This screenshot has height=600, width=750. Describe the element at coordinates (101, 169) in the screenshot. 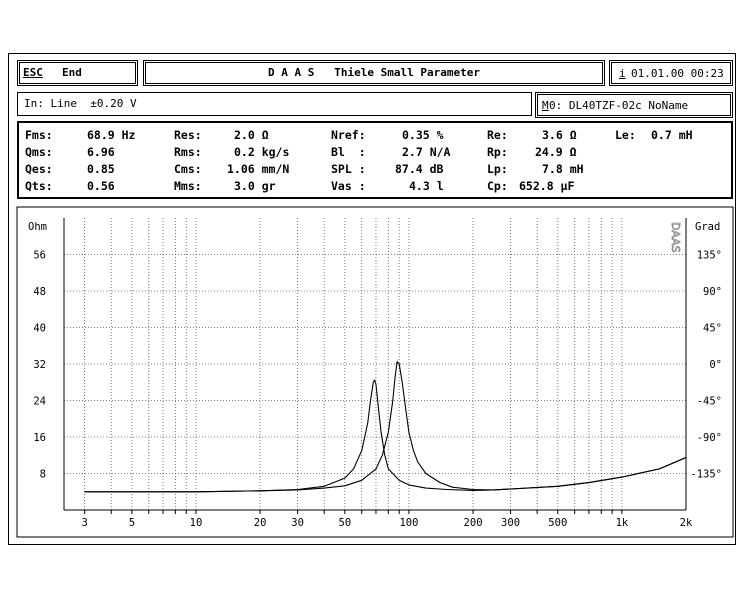

I see `param-value: 0.85` at that location.